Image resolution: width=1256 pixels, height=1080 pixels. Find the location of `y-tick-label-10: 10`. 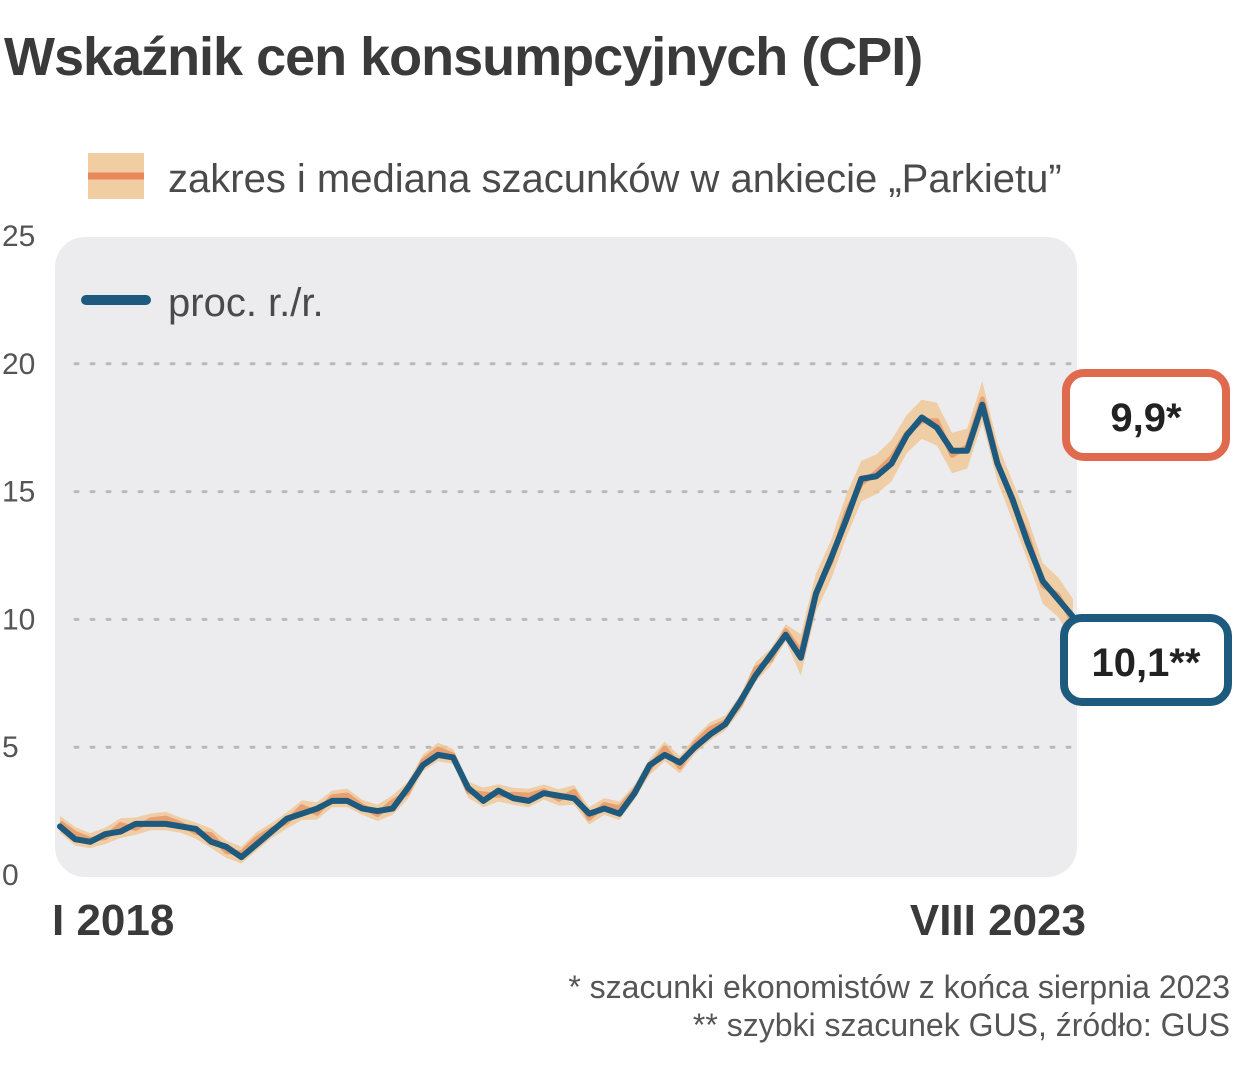

y-tick-label-10: 10 is located at coordinates (18, 619).